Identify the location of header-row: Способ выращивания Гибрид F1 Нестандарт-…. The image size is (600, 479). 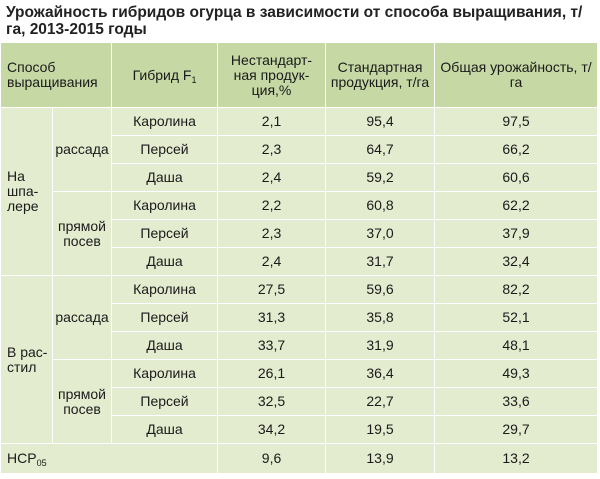
(299, 75).